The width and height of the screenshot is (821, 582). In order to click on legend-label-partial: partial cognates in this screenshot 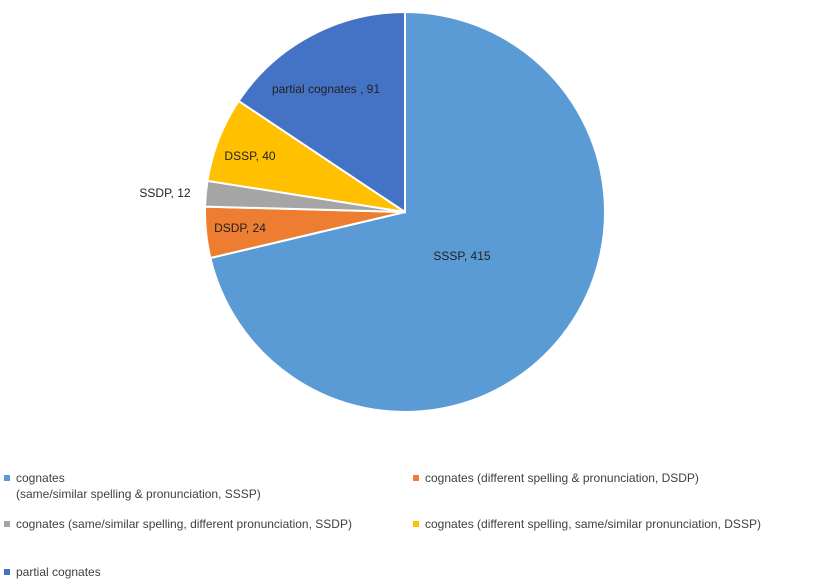, I will do `click(58, 572)`.